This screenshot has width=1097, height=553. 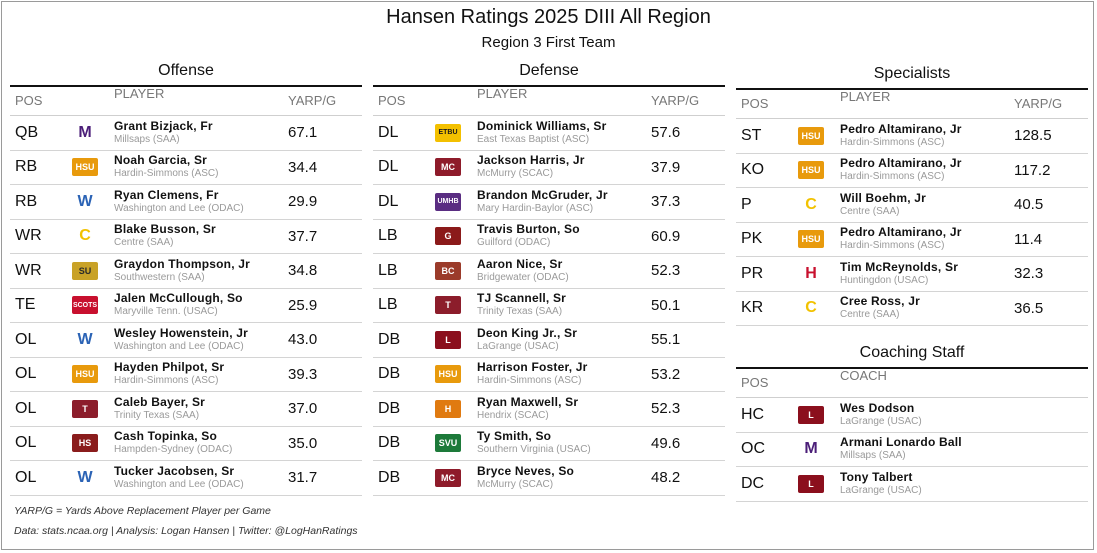 I want to click on coach-name: Tony Talbert, so click(x=876, y=476).